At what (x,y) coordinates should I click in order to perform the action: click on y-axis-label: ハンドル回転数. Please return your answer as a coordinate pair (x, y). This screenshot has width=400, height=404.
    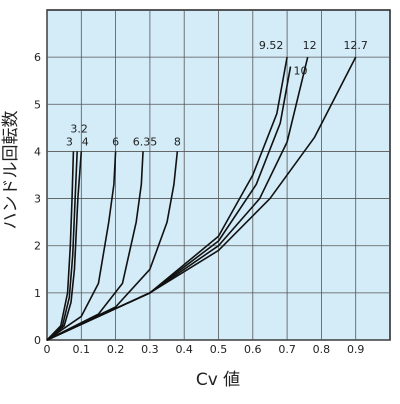
    Looking at the image, I should click on (11, 170).